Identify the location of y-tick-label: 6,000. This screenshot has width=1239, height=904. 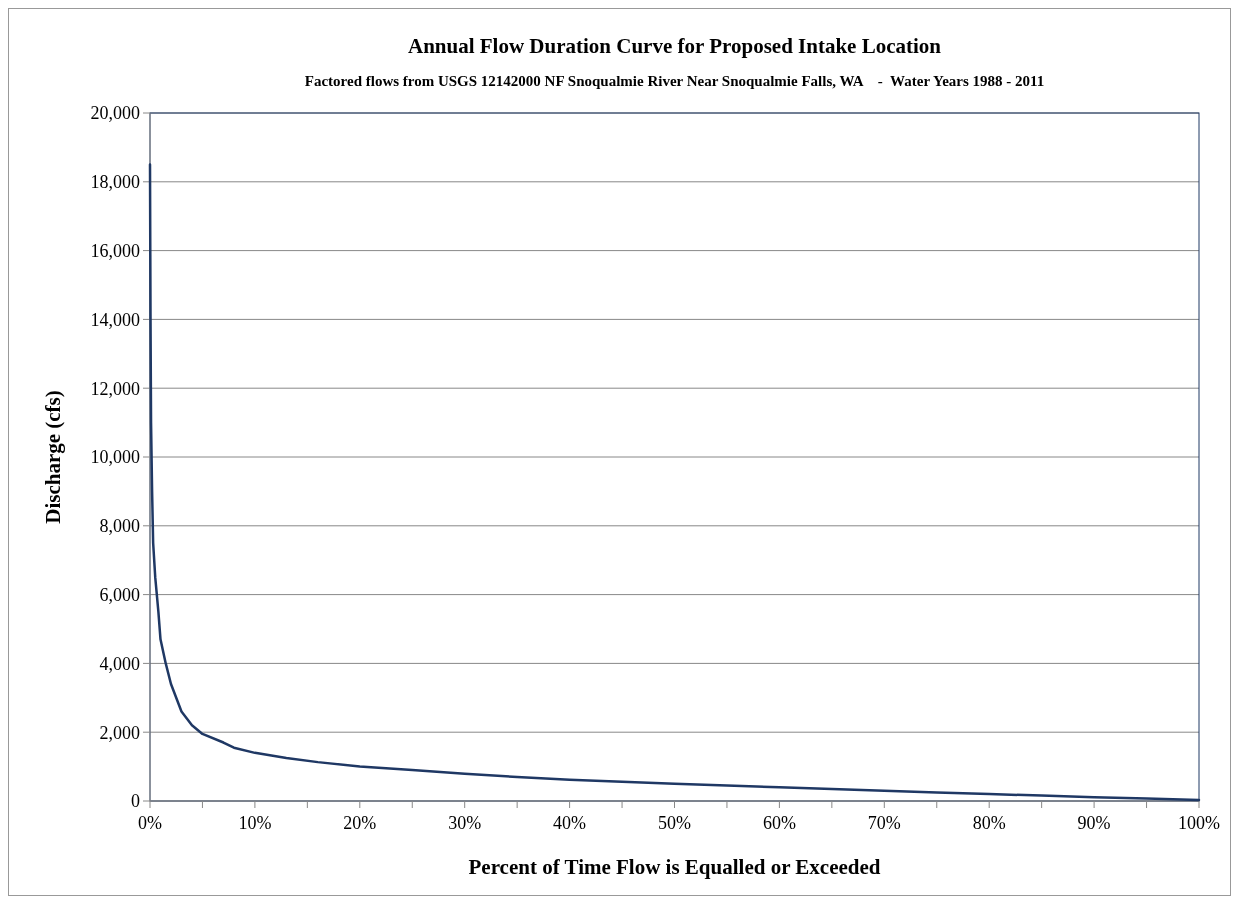
(119, 594).